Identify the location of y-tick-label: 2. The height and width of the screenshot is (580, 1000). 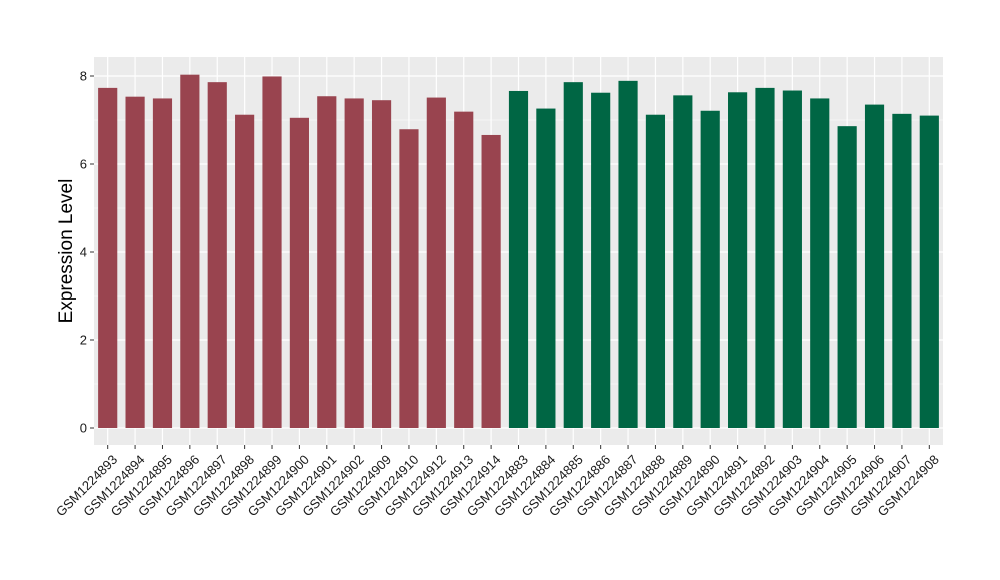
(83, 340).